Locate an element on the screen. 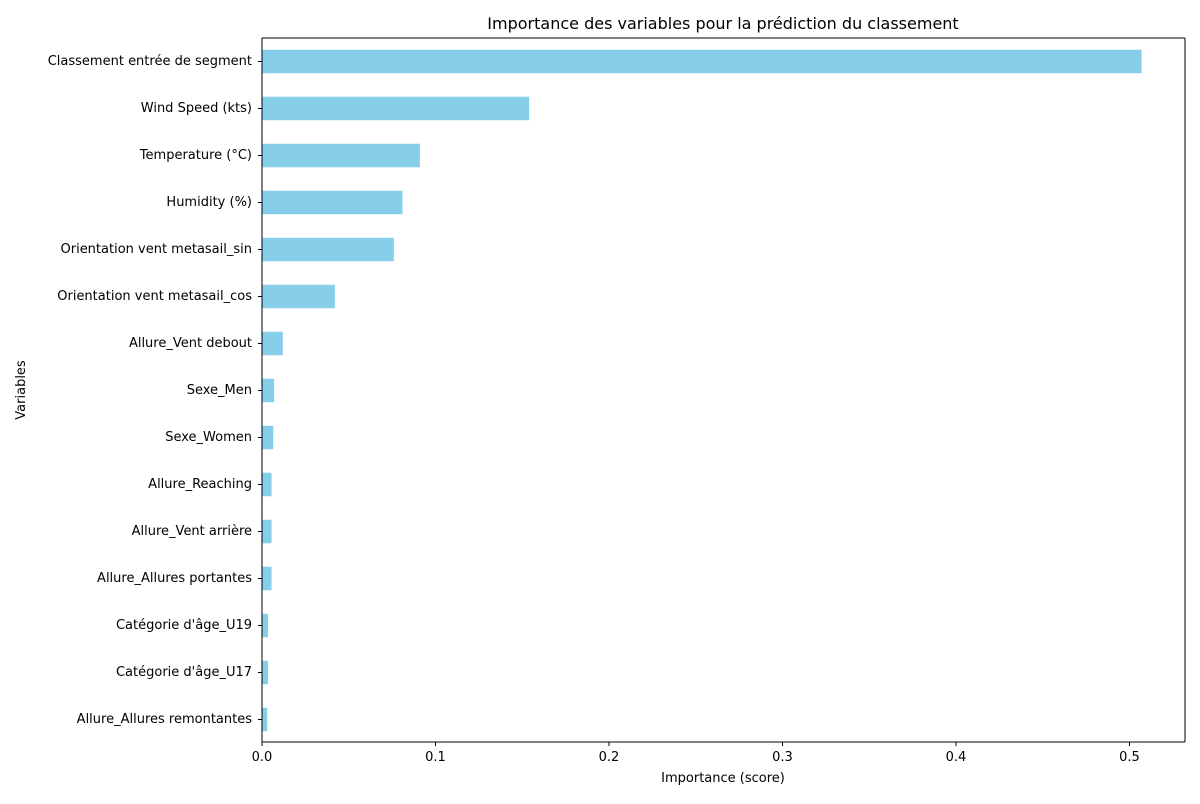 This screenshot has height=804, width=1200. y-tick-label: Allure_Reaching is located at coordinates (200, 484).